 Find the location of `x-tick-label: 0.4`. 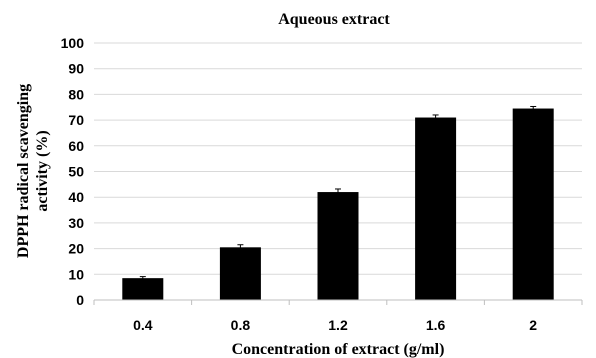

x-tick-label: 0.4 is located at coordinates (143, 325).